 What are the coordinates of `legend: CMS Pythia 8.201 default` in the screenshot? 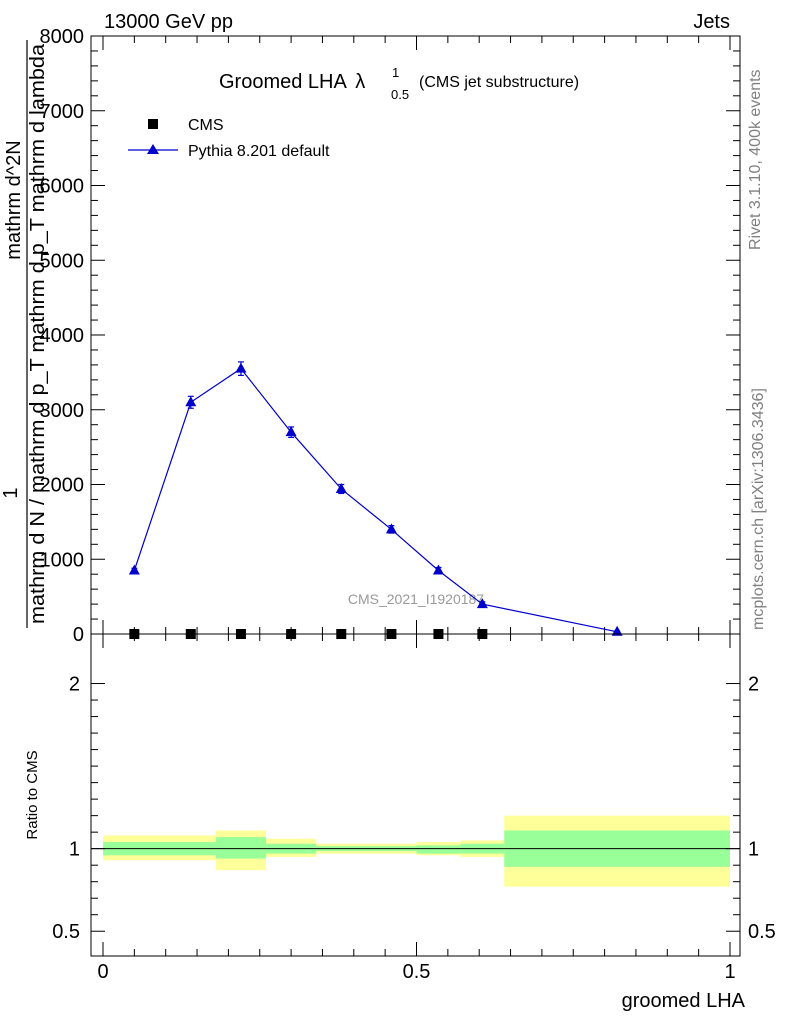 It's located at (229, 138).